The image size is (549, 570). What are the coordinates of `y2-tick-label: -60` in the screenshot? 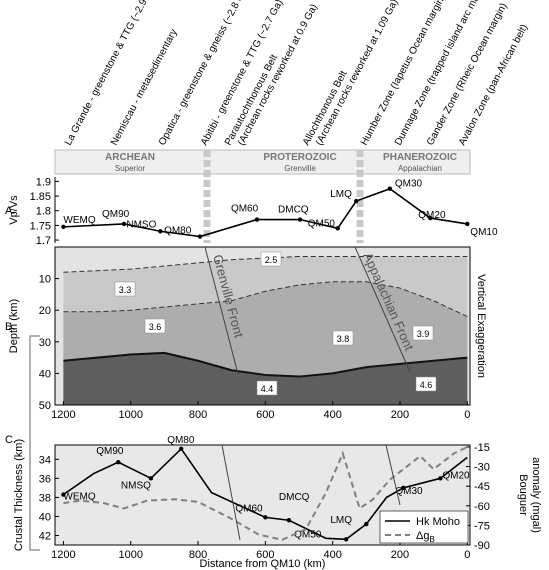 It's located at (482, 507).